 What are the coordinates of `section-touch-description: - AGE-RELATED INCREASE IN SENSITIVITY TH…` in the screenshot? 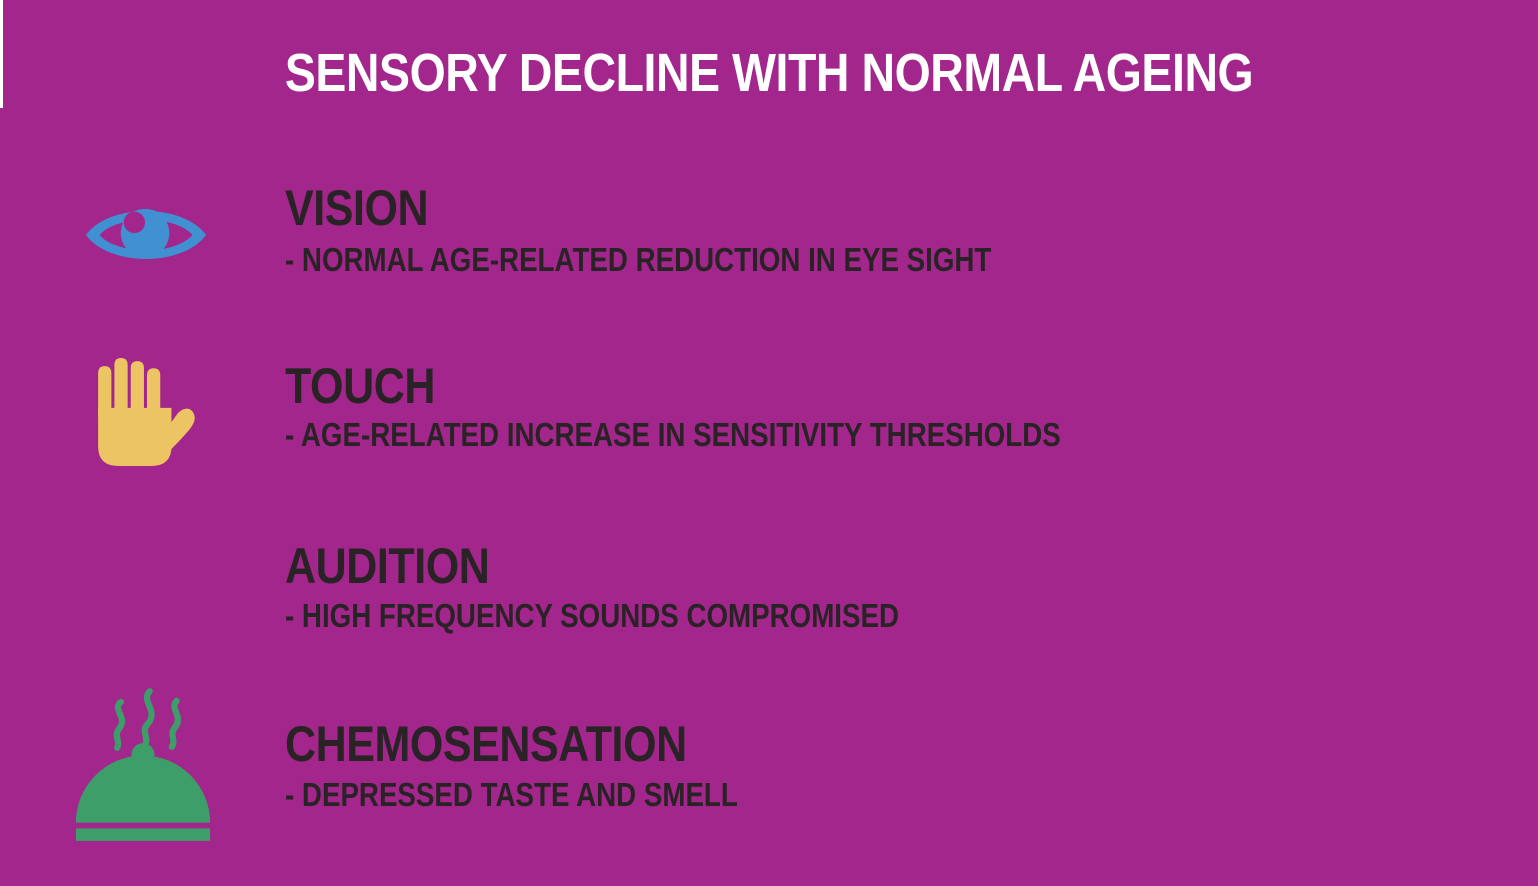 It's located at (673, 434).